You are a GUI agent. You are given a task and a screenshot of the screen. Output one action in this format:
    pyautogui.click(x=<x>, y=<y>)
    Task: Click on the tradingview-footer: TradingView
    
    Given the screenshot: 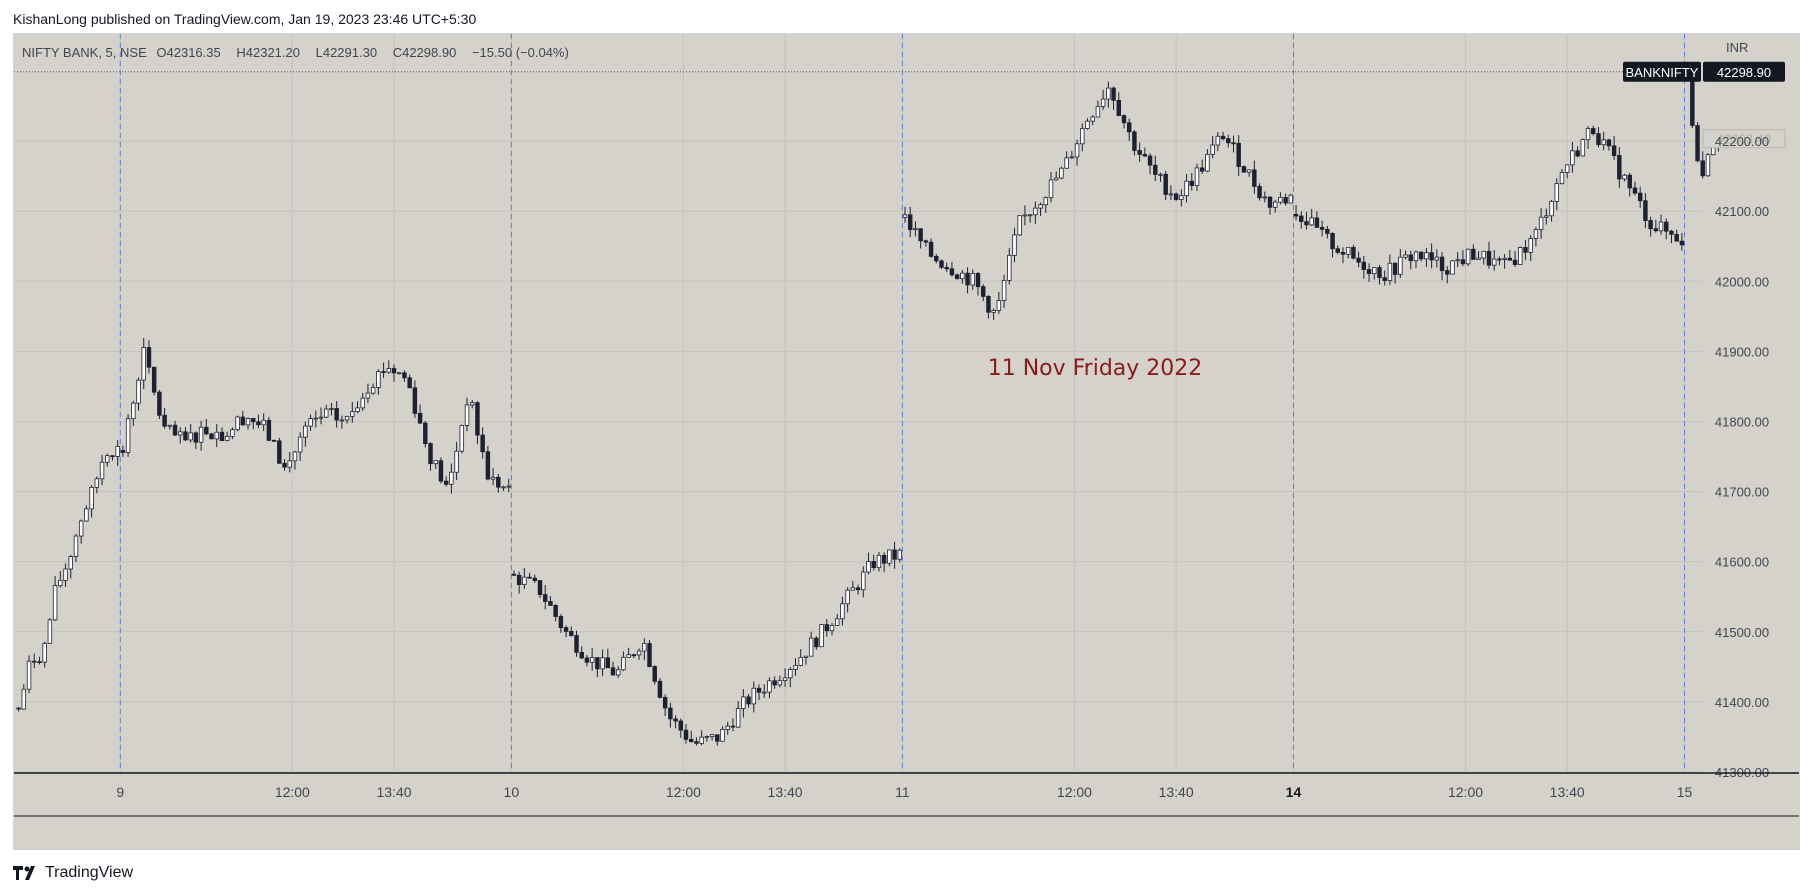 What is the action you would take?
    pyautogui.click(x=73, y=873)
    